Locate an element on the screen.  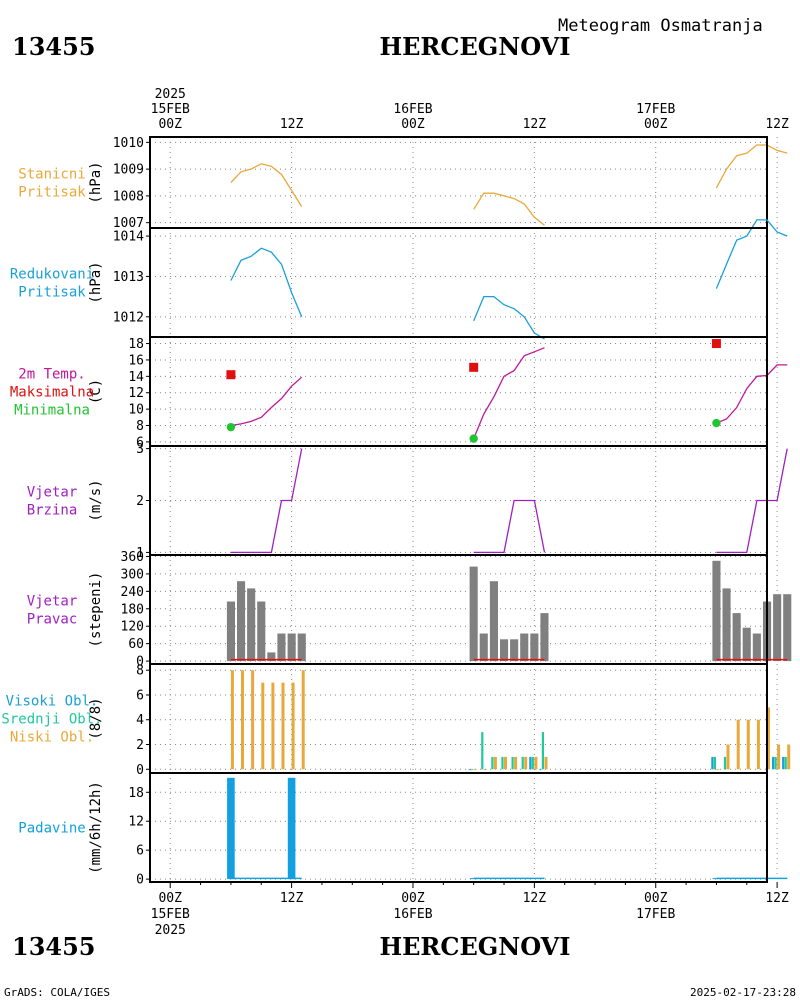
y-axis-label: (m/s) is located at coordinates (96, 500).